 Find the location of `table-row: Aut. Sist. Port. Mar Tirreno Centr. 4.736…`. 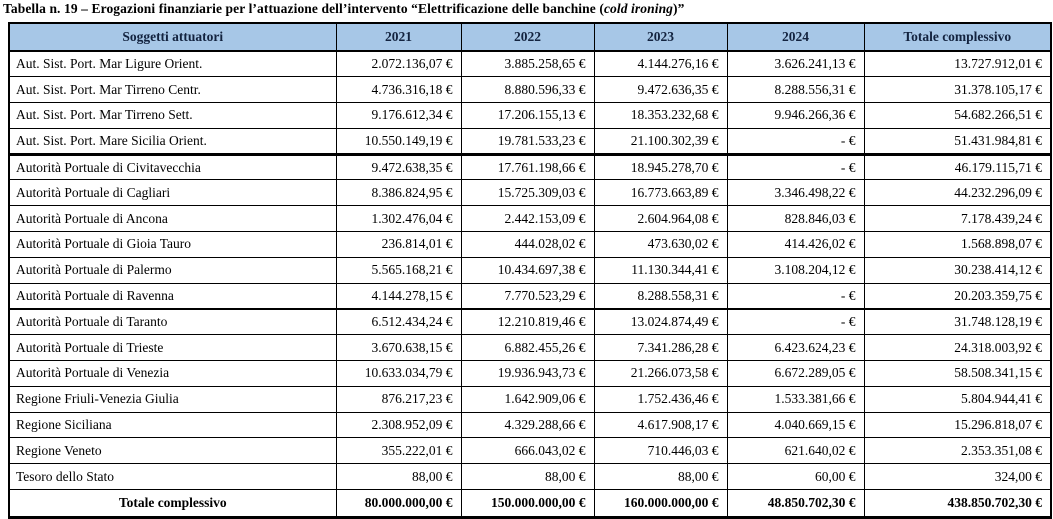

table-row: Aut. Sist. Port. Mar Tirreno Centr. 4.736… is located at coordinates (530, 90).